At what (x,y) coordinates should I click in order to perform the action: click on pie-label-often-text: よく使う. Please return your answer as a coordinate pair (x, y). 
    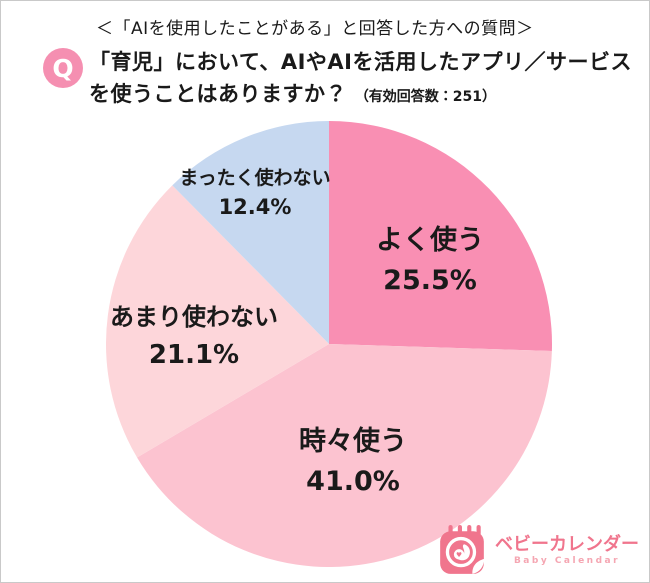
    Looking at the image, I should click on (430, 240).